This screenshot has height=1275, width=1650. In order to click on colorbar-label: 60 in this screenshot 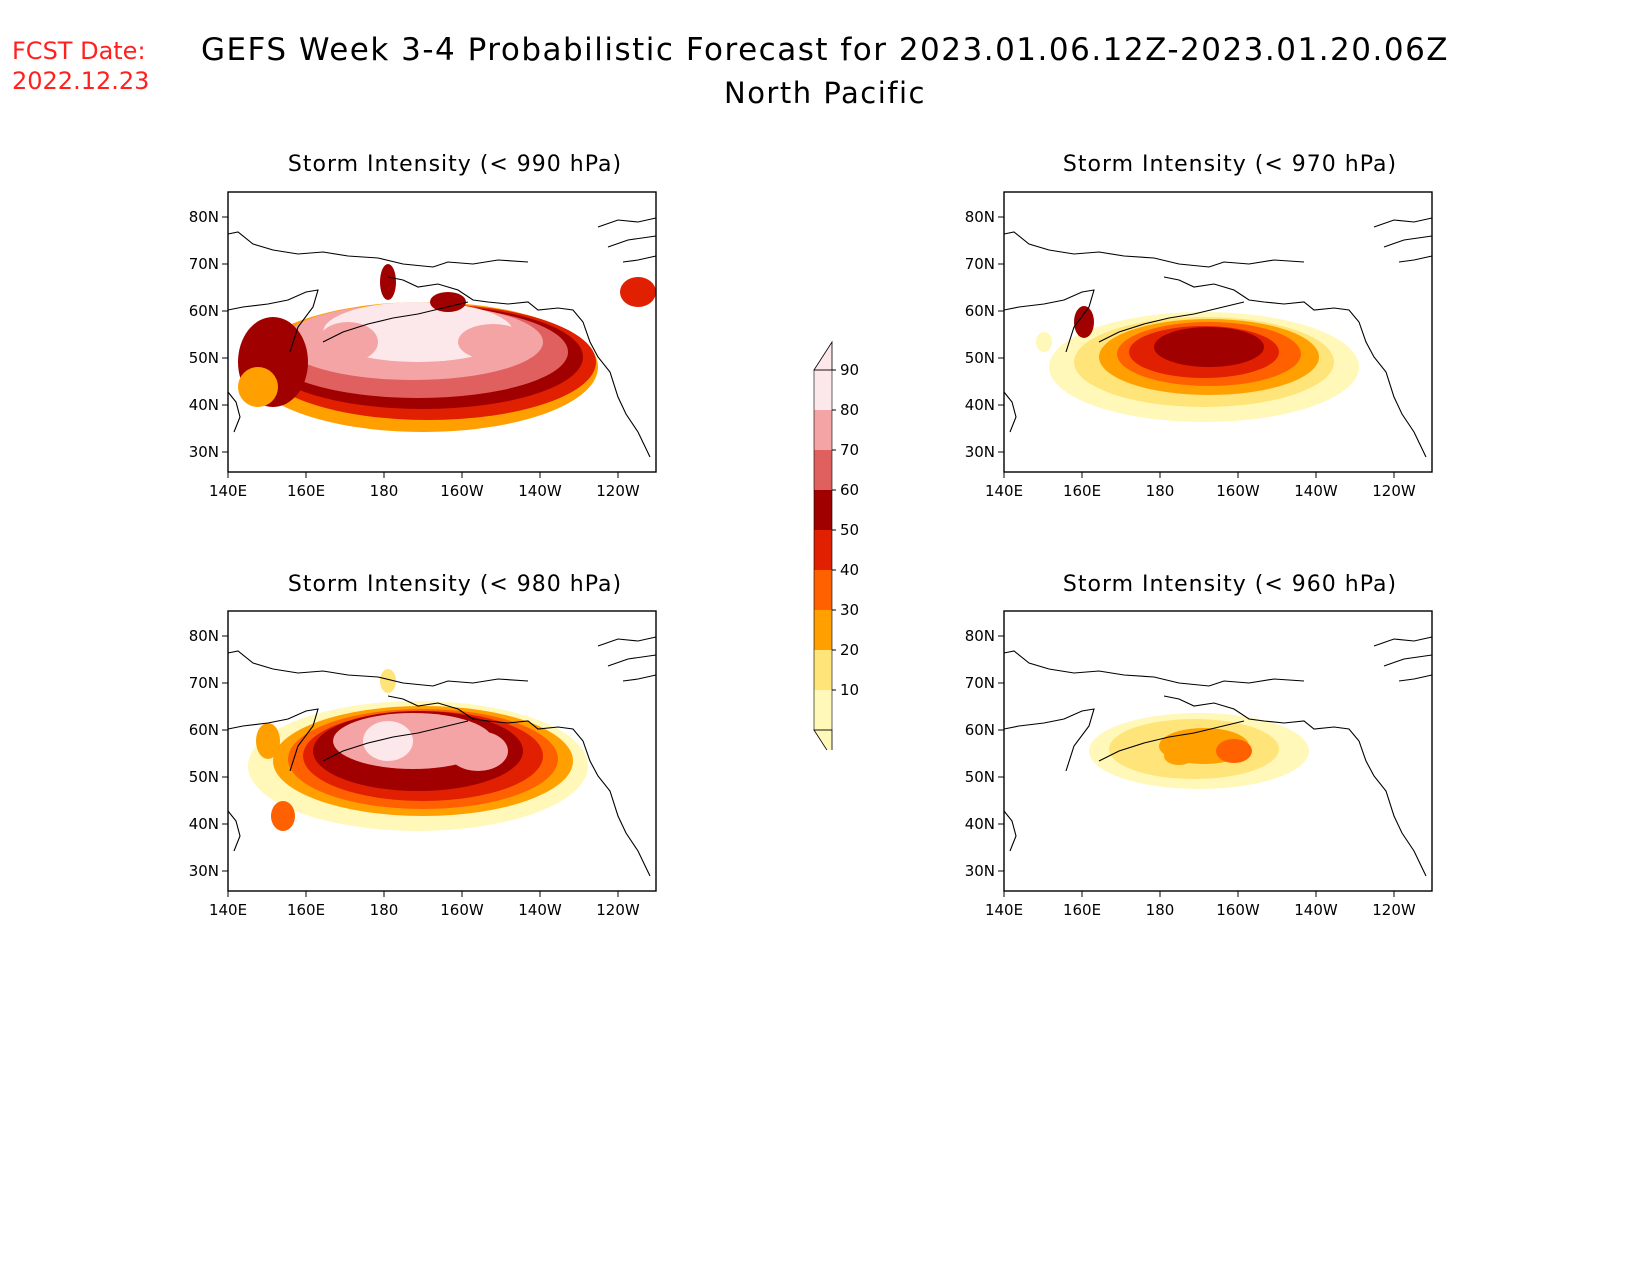, I will do `click(849, 490)`.